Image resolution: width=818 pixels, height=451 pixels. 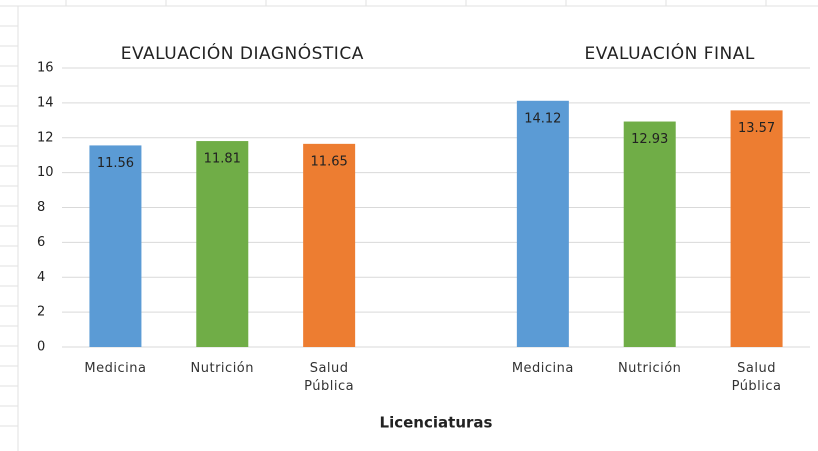 I want to click on y-tick-label: 8, so click(x=41, y=207).